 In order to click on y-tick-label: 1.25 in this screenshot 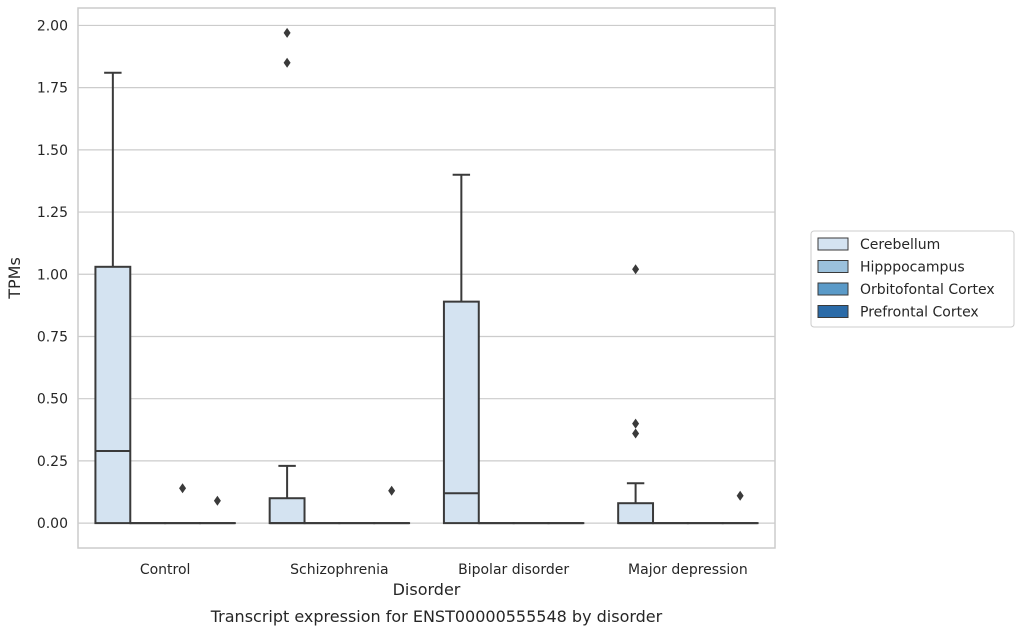, I will do `click(52, 213)`.